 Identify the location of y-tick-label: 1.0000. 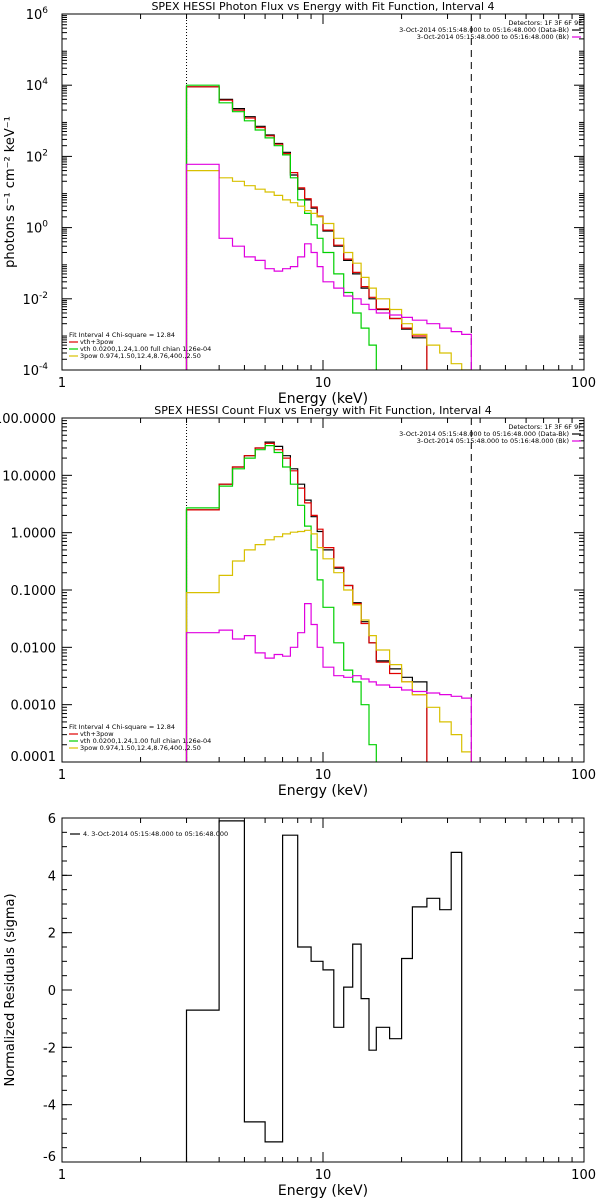
(34, 534).